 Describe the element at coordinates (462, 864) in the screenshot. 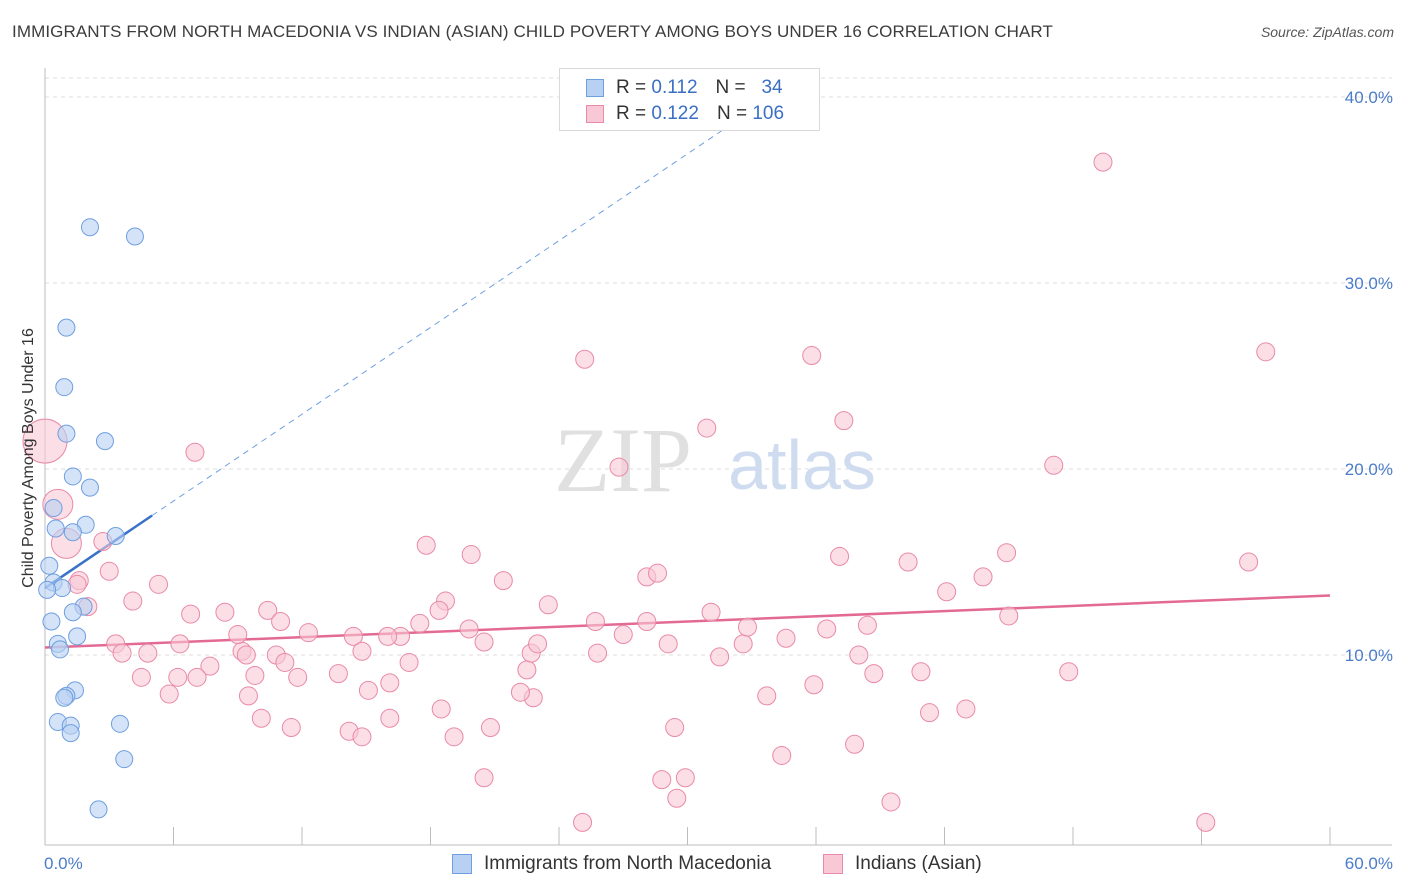

I see `bottom-legend-swatch-blue` at that location.